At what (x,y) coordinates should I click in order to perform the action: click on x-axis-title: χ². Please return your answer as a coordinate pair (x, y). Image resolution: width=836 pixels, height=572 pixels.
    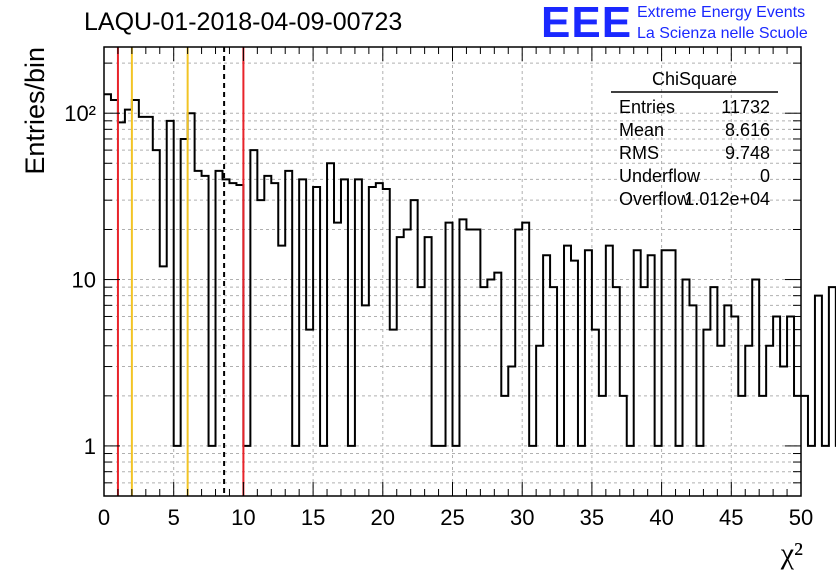
    Looking at the image, I should click on (791, 553).